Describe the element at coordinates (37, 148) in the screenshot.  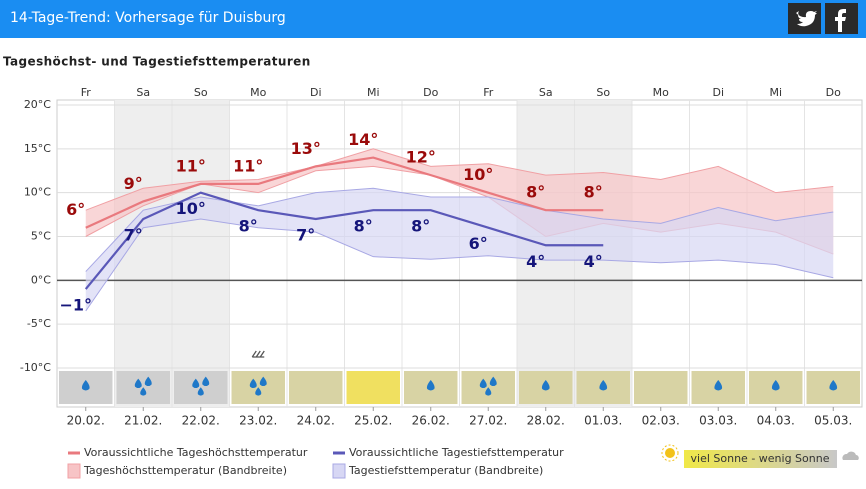
I see `y-tick-label: 15°C` at that location.